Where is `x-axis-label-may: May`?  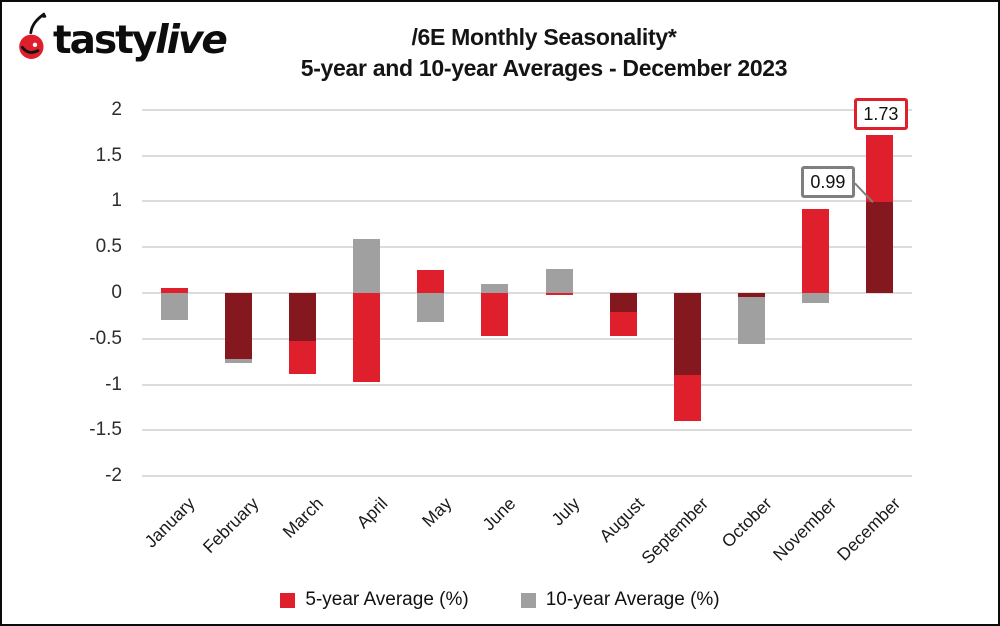
x-axis-label-may: May is located at coordinates (436, 512).